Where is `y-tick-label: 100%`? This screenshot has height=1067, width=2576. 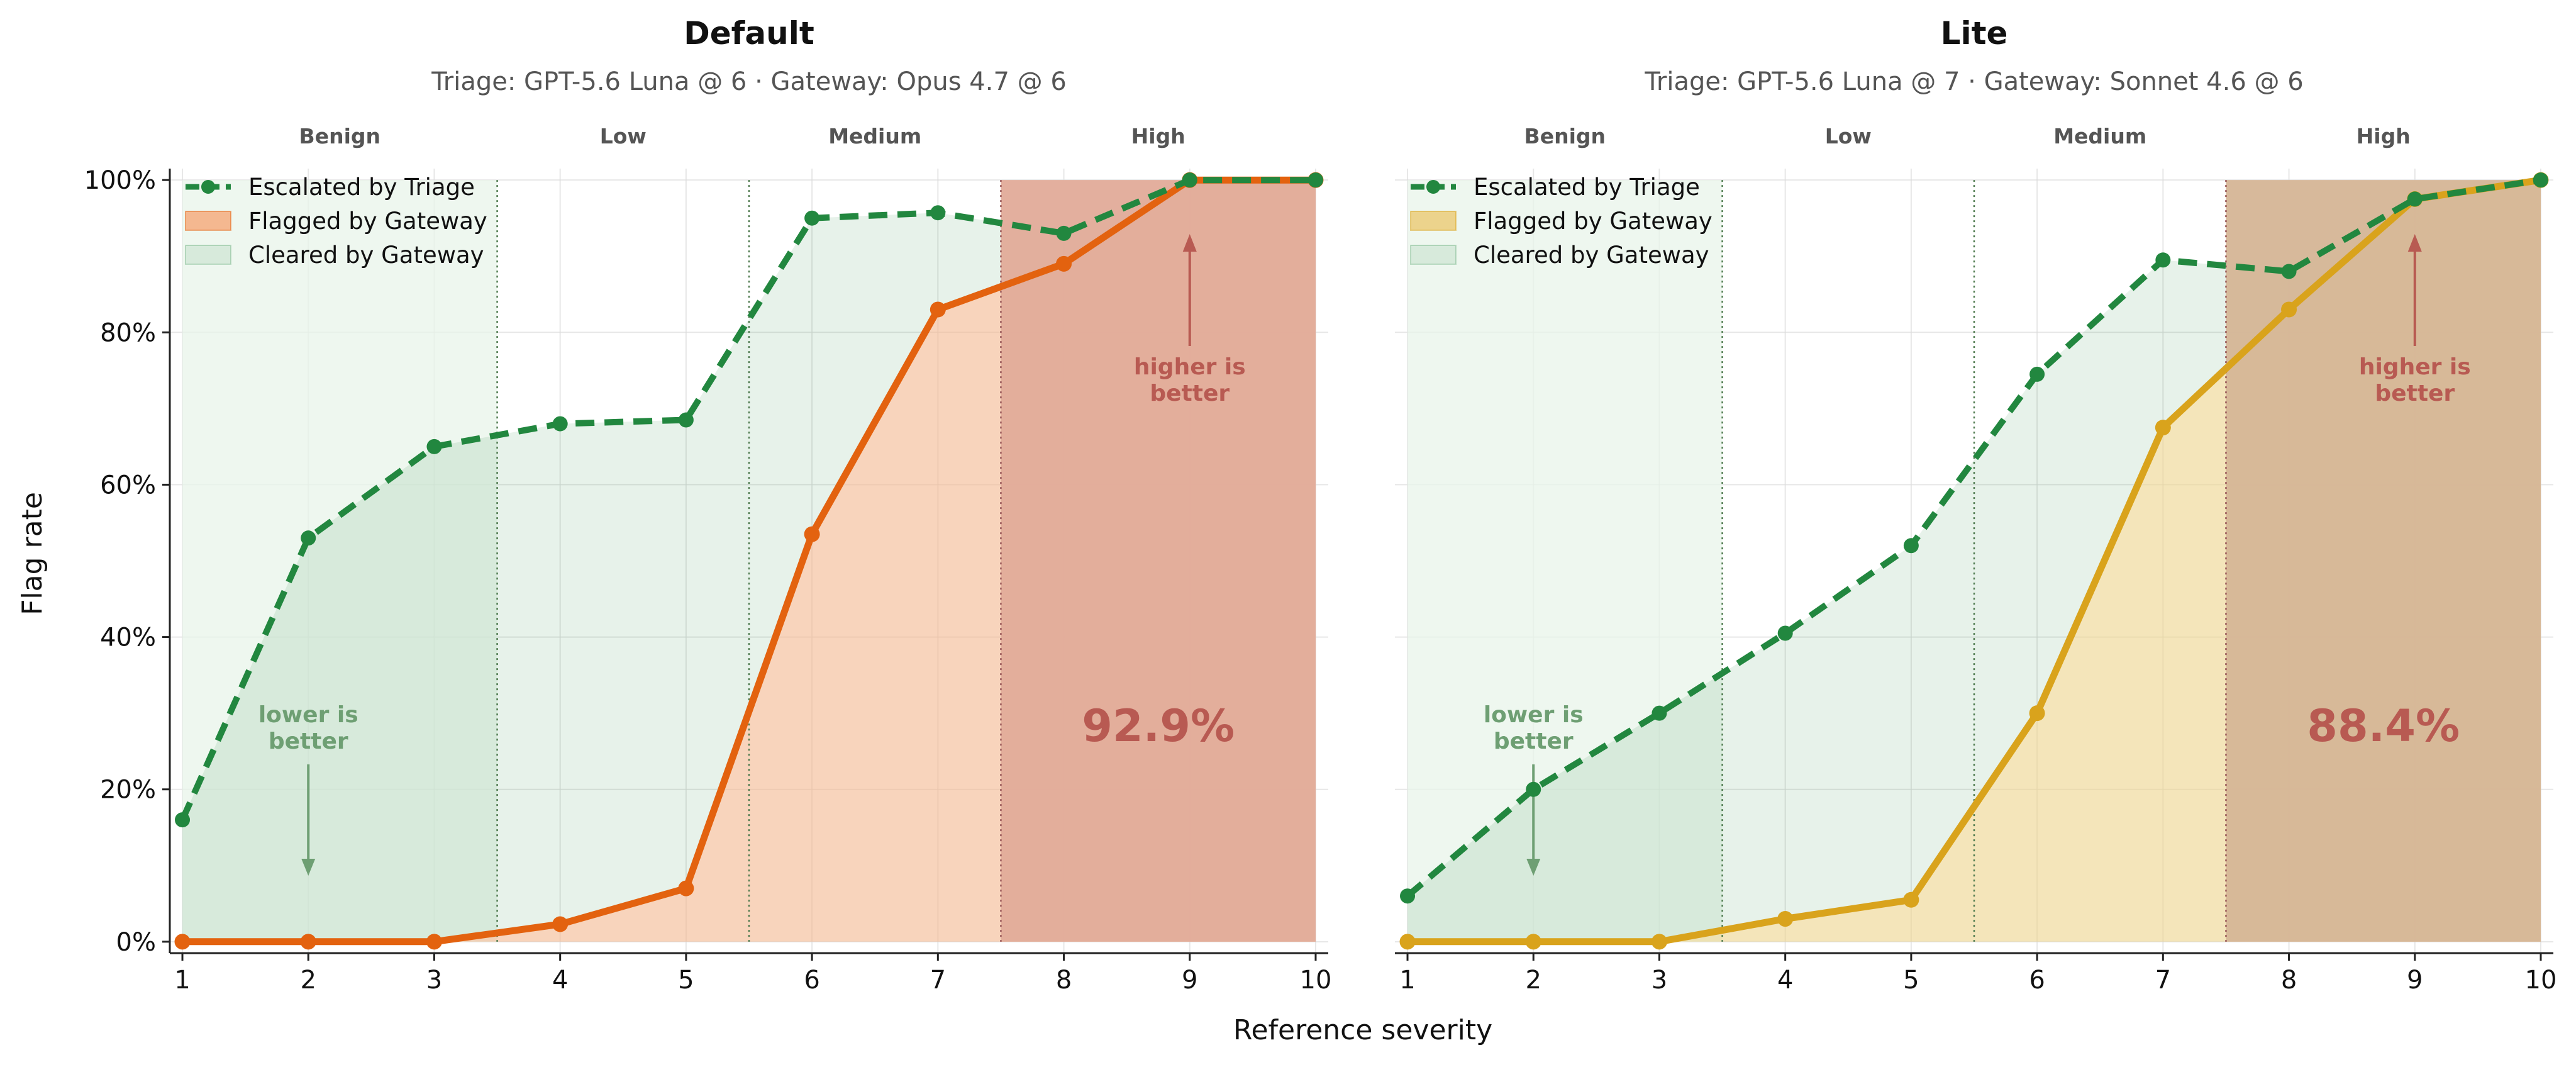
y-tick-label: 100% is located at coordinates (120, 180).